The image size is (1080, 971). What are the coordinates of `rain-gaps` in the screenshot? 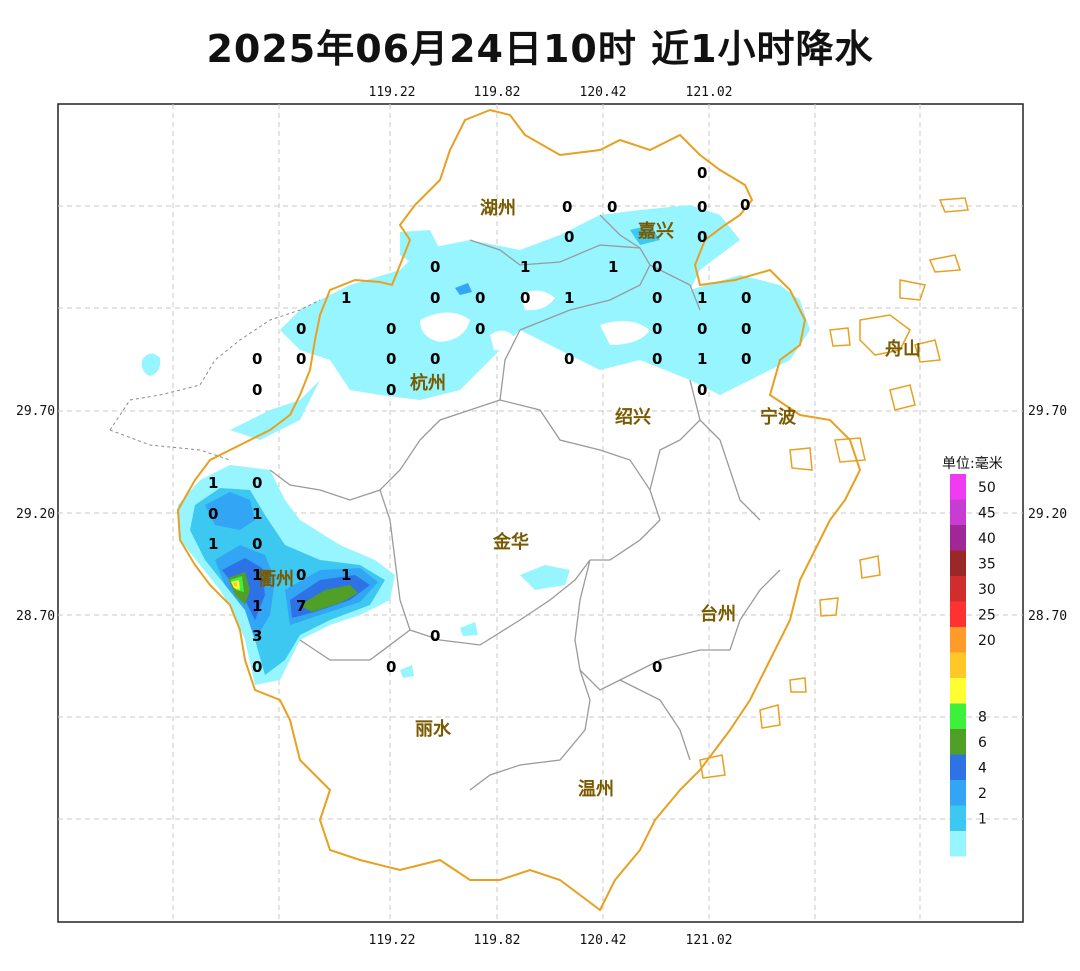 It's located at (535, 320).